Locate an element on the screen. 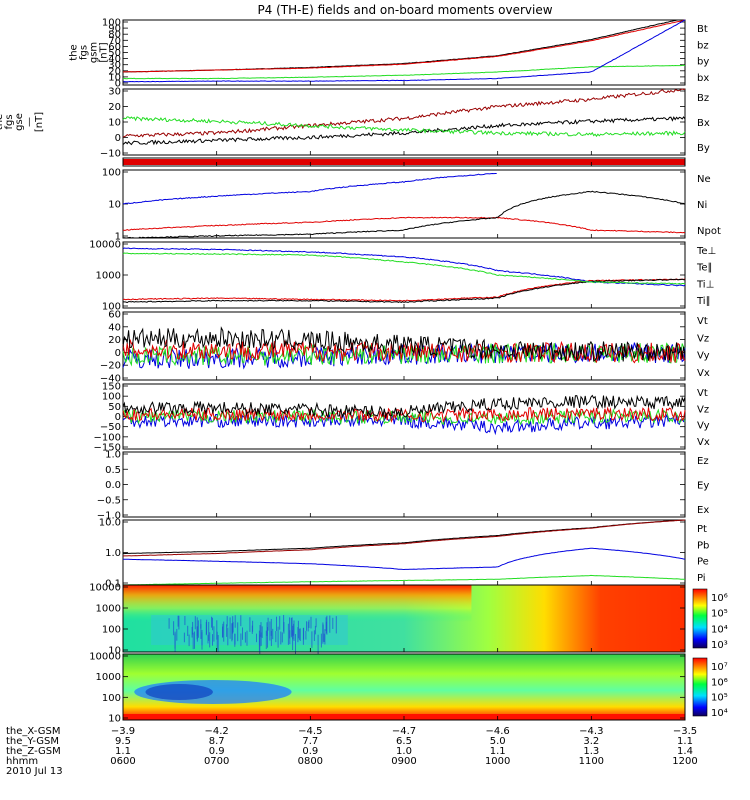 Image resolution: width=750 pixels, height=800 pixels. y-tick-label: 50 is located at coordinates (114, 53).